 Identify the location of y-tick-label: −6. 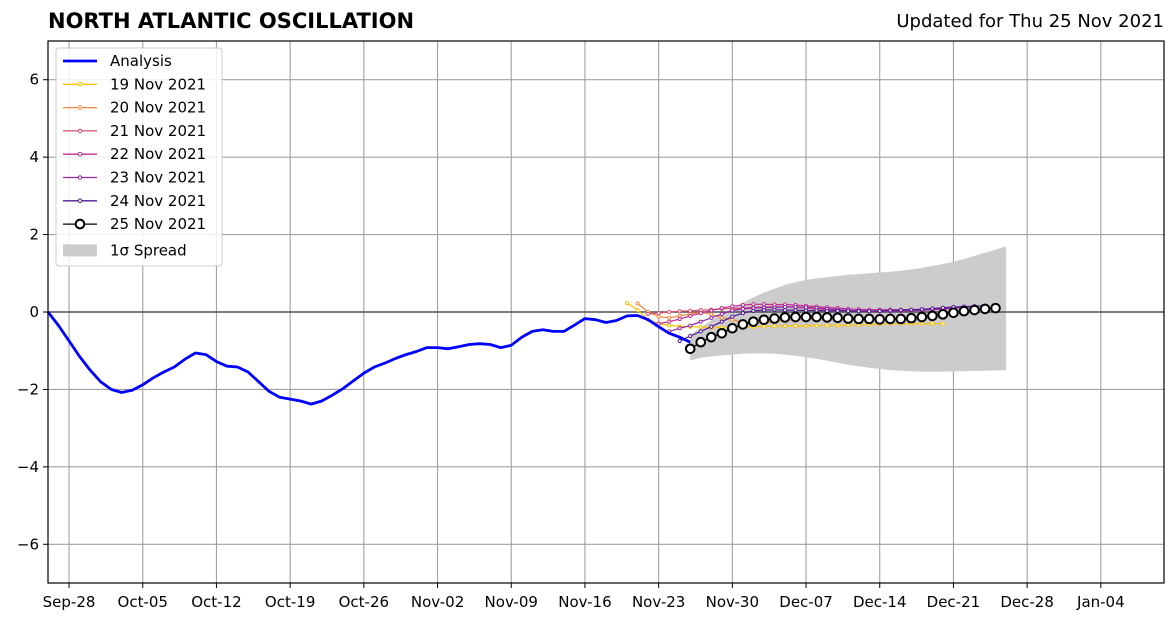
(28, 544).